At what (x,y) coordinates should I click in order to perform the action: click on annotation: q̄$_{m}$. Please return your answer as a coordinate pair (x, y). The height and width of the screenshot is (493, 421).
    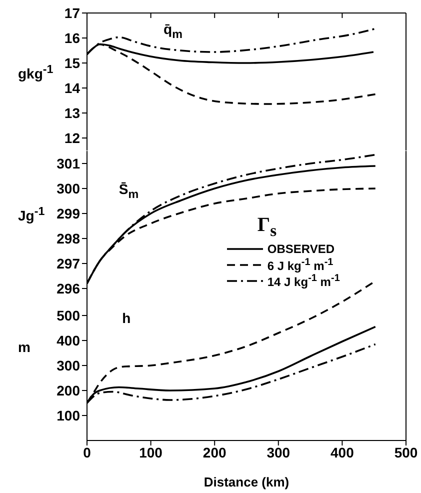
    Looking at the image, I should click on (173, 31).